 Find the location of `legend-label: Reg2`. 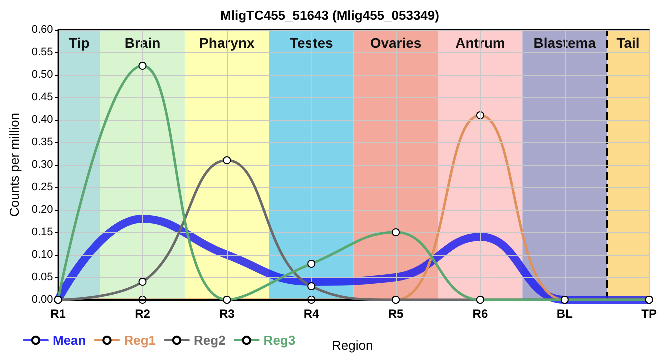

legend-label: Reg2 is located at coordinates (210, 340).